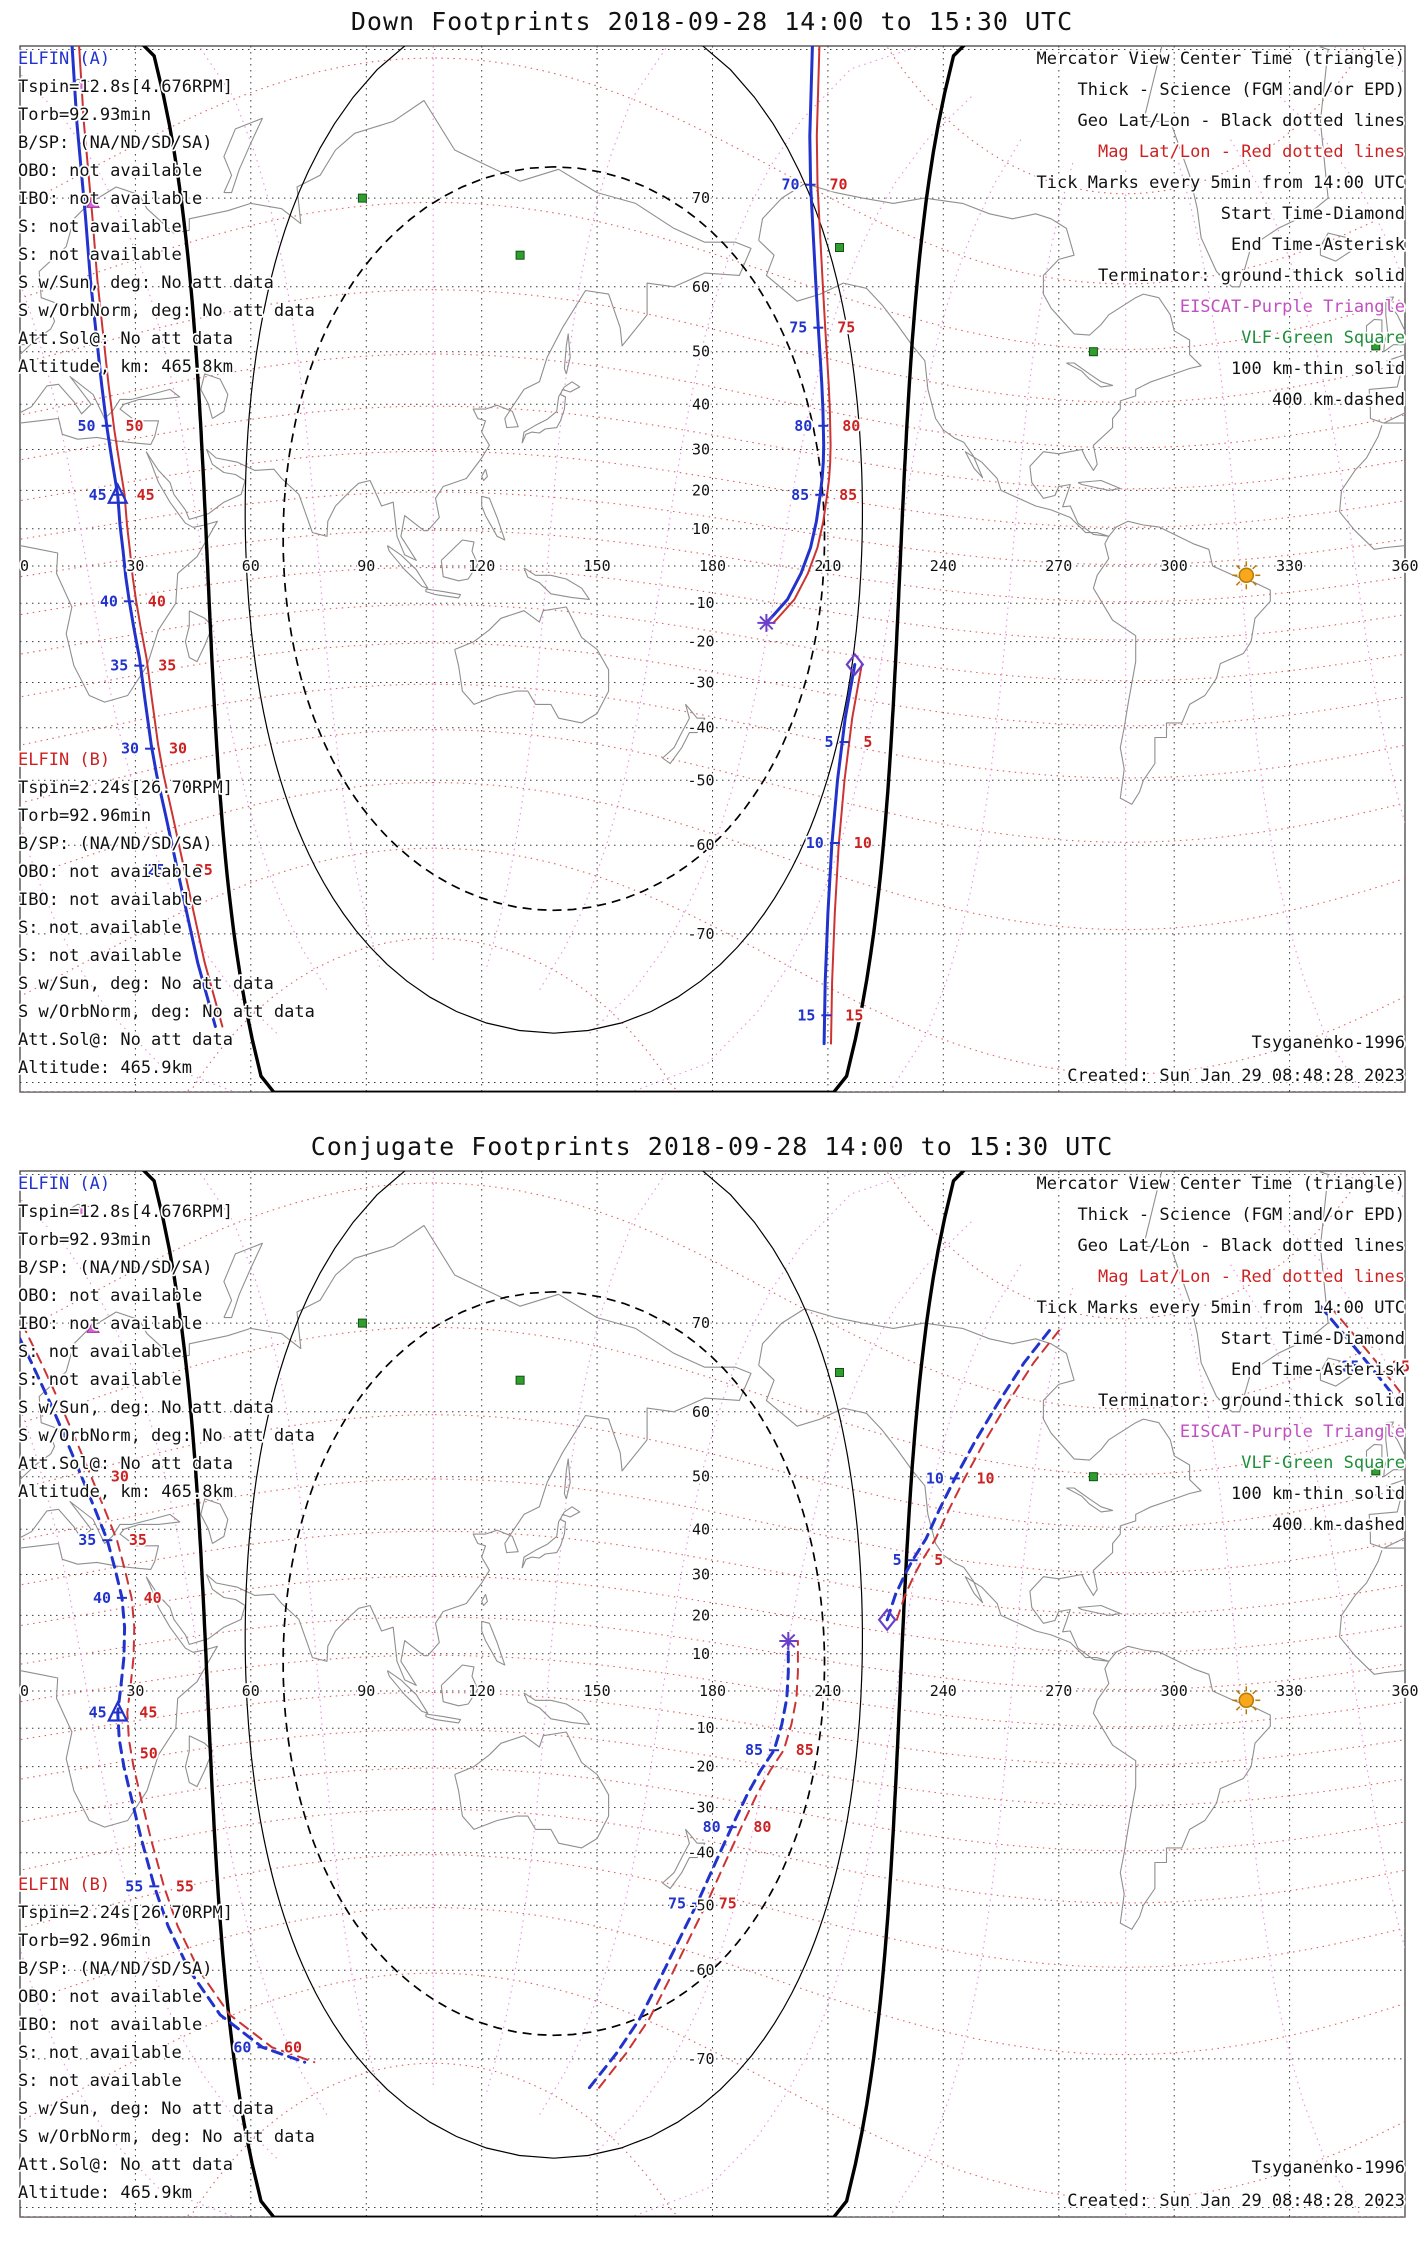 This screenshot has width=1425, height=2250. I want to click on elfin-b-info-line: S: not available, so click(100, 2081).